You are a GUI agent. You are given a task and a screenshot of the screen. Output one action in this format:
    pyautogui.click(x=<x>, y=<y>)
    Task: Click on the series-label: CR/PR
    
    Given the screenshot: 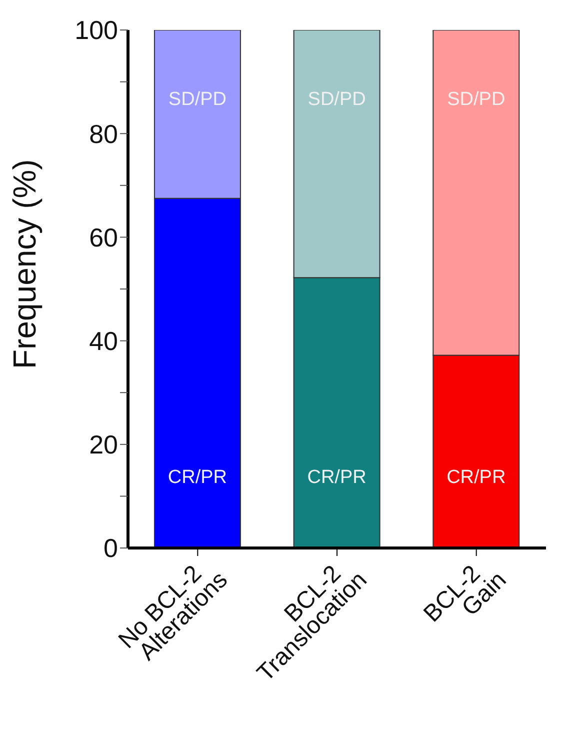 What is the action you would take?
    pyautogui.click(x=198, y=477)
    